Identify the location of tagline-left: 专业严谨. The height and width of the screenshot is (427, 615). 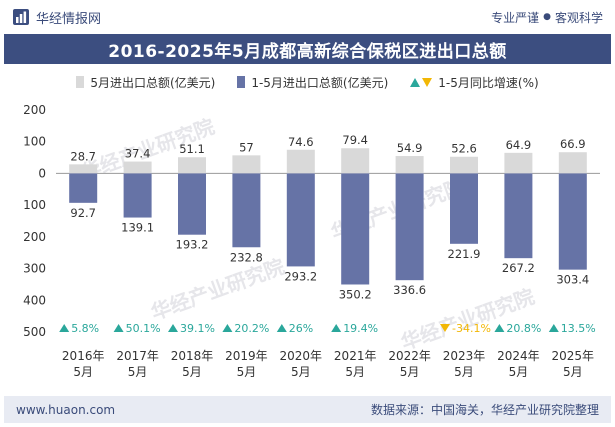
(515, 17).